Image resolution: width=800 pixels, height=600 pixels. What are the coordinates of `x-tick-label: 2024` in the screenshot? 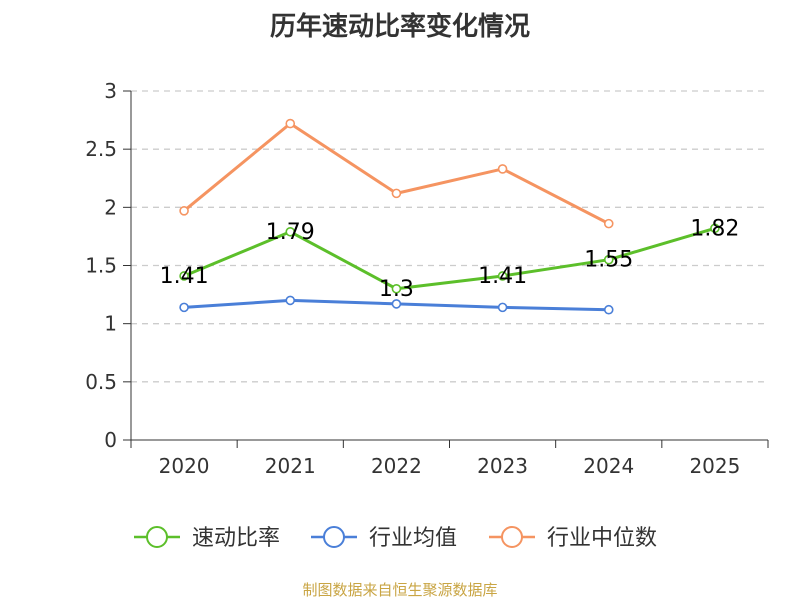 It's located at (608, 466).